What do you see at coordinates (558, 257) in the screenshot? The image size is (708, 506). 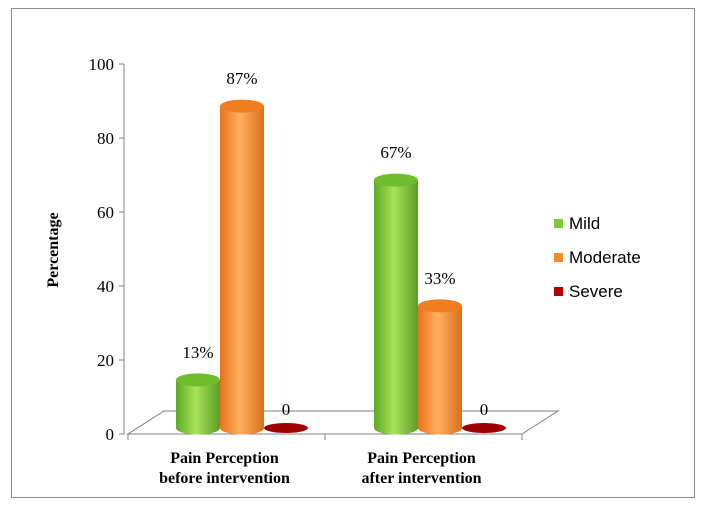 I see `legend-swatch-moderate` at bounding box center [558, 257].